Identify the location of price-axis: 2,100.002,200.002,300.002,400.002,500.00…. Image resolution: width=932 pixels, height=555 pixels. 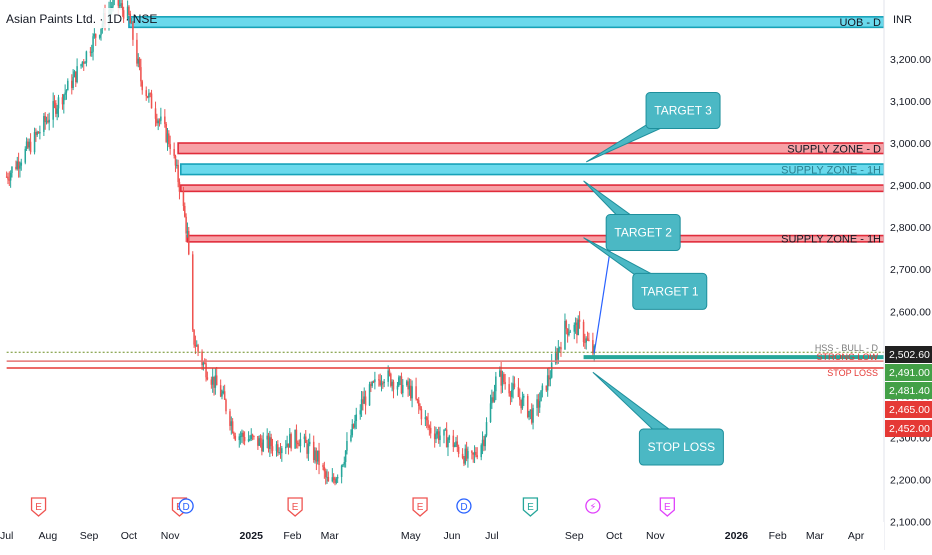
(907, 275).